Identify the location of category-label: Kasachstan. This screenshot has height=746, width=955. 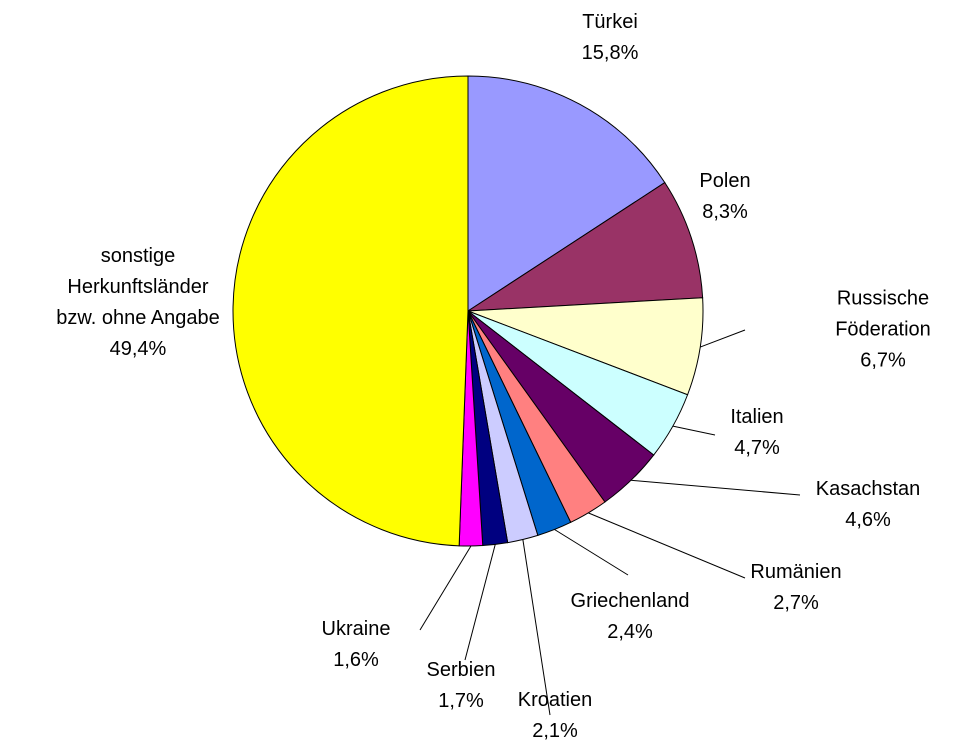
(868, 489).